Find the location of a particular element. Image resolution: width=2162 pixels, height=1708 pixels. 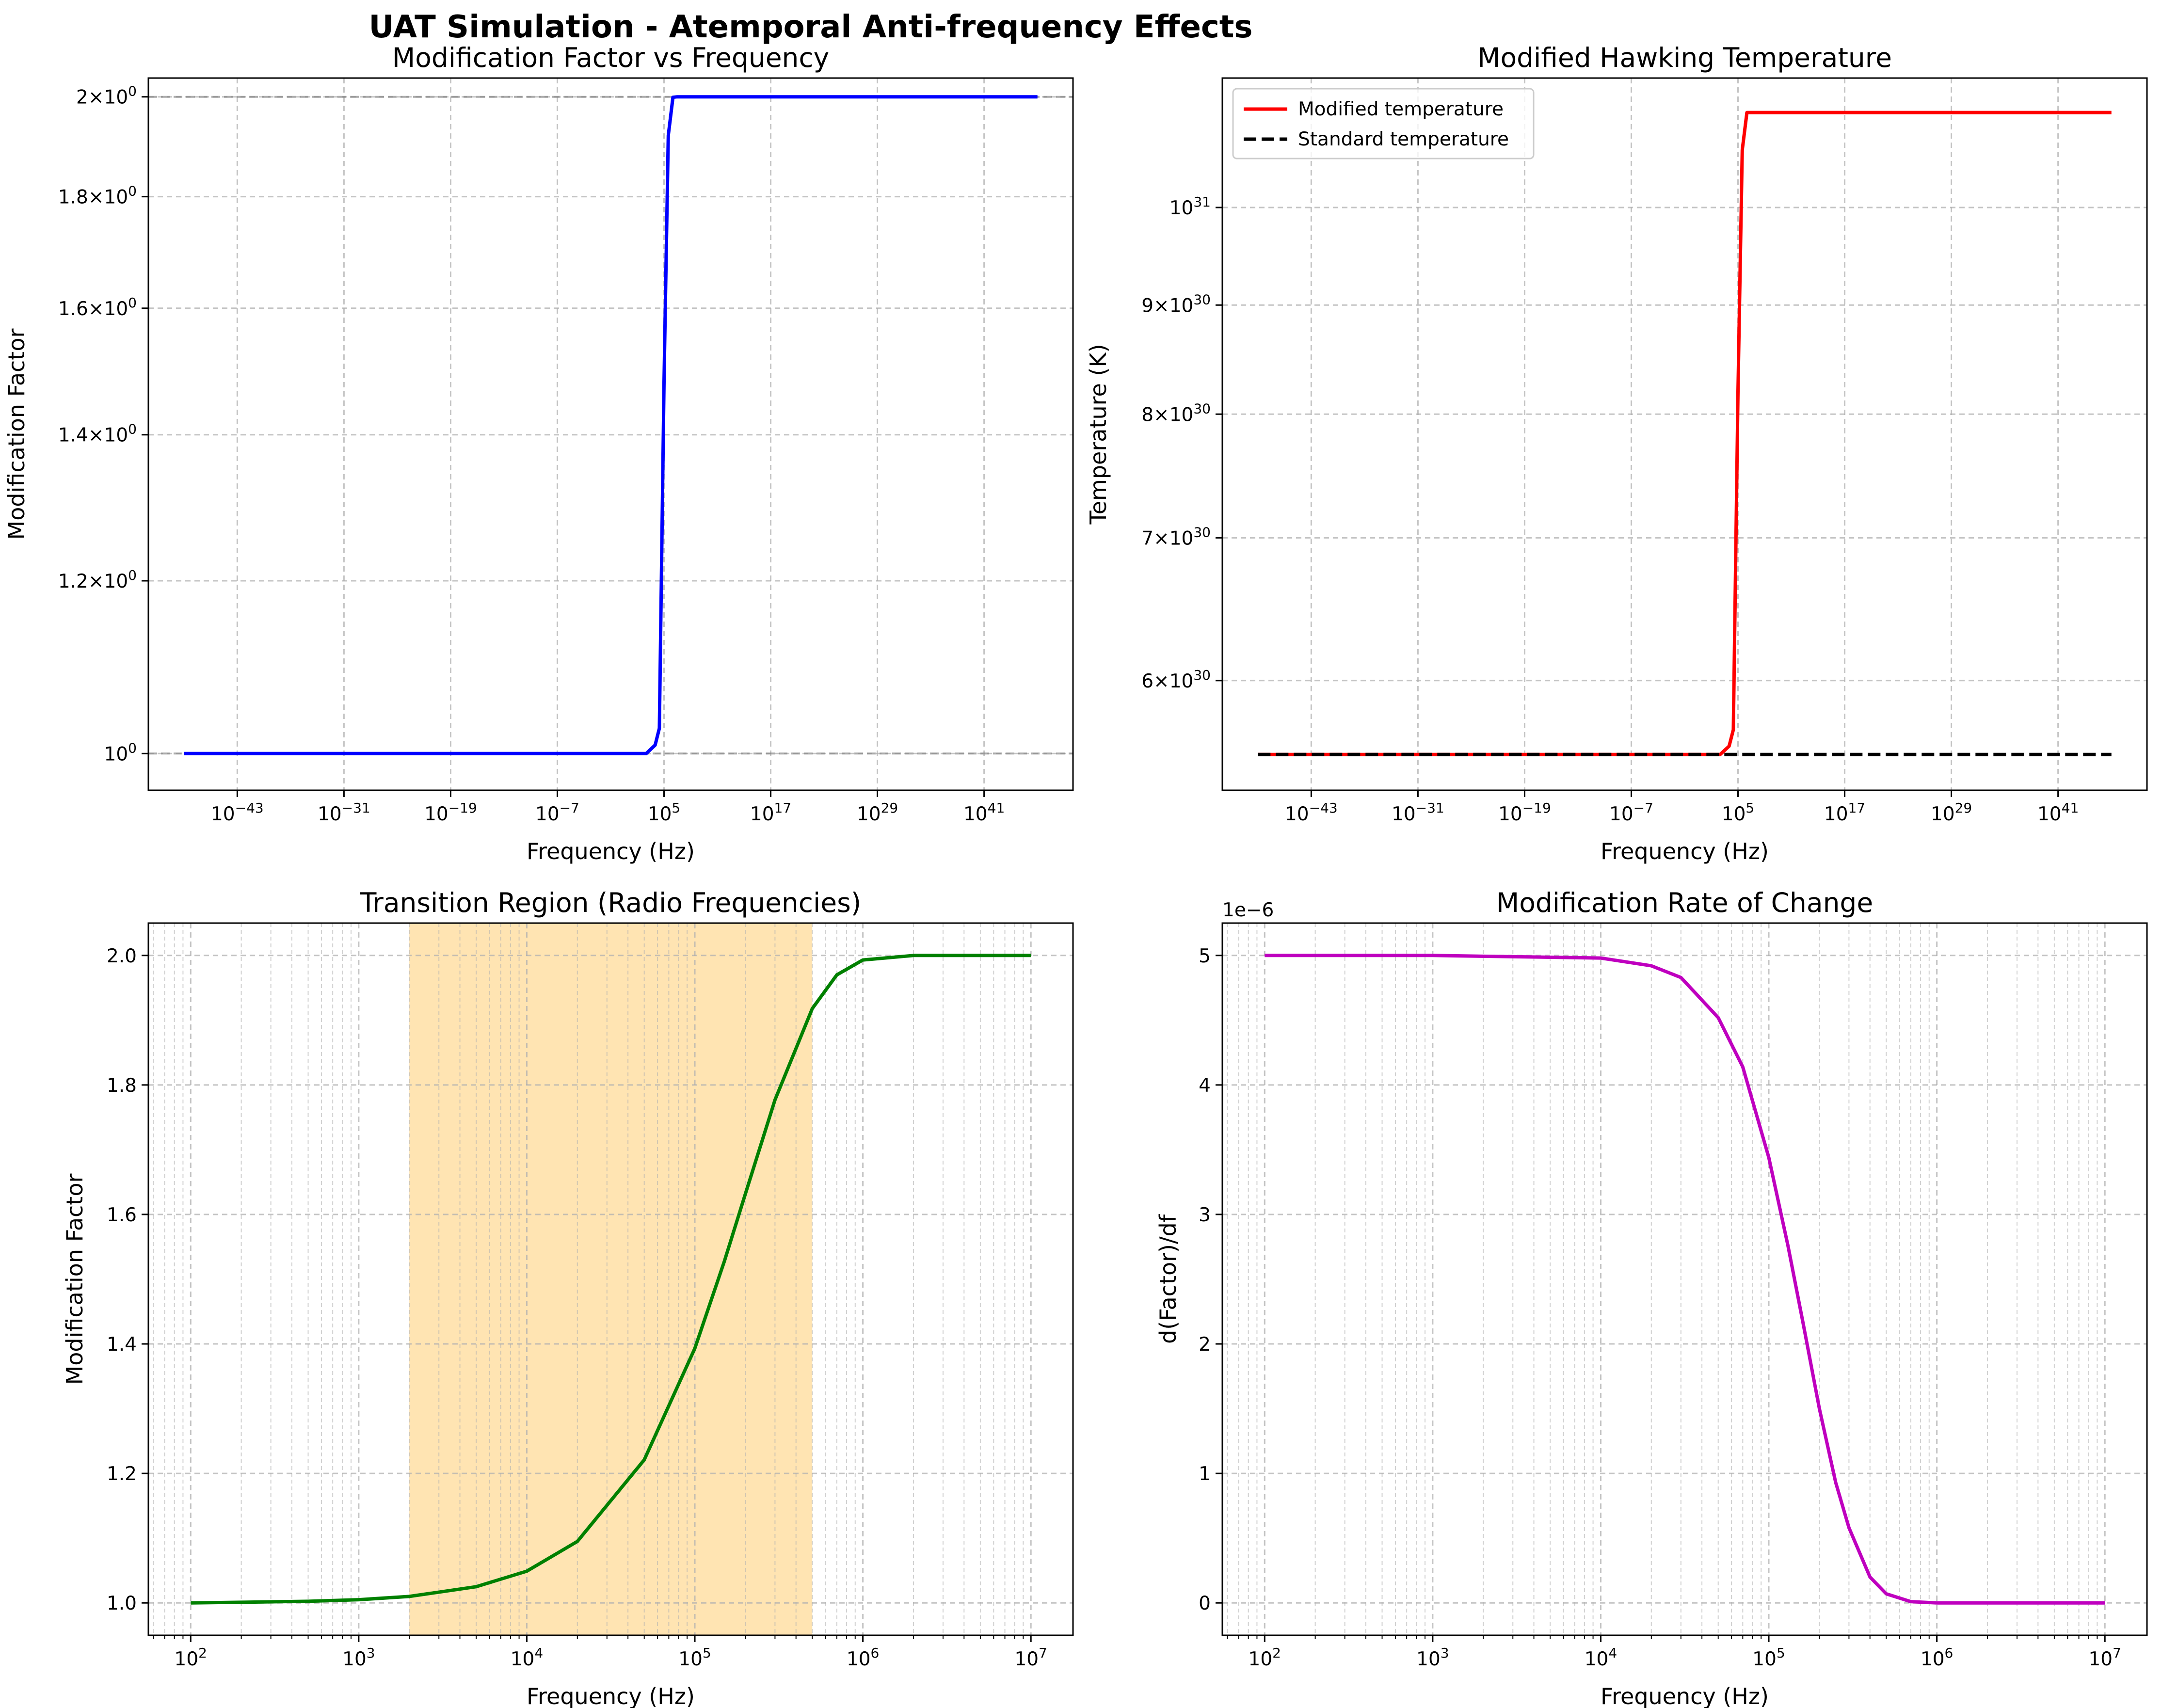

y-tick-label: 8×1030 is located at coordinates (1176, 413).